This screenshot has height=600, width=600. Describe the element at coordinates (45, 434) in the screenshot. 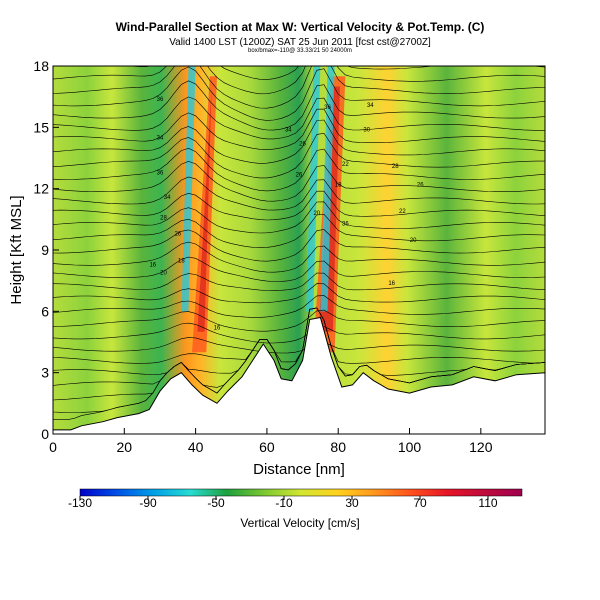

I see `y-tick-label: 0` at that location.